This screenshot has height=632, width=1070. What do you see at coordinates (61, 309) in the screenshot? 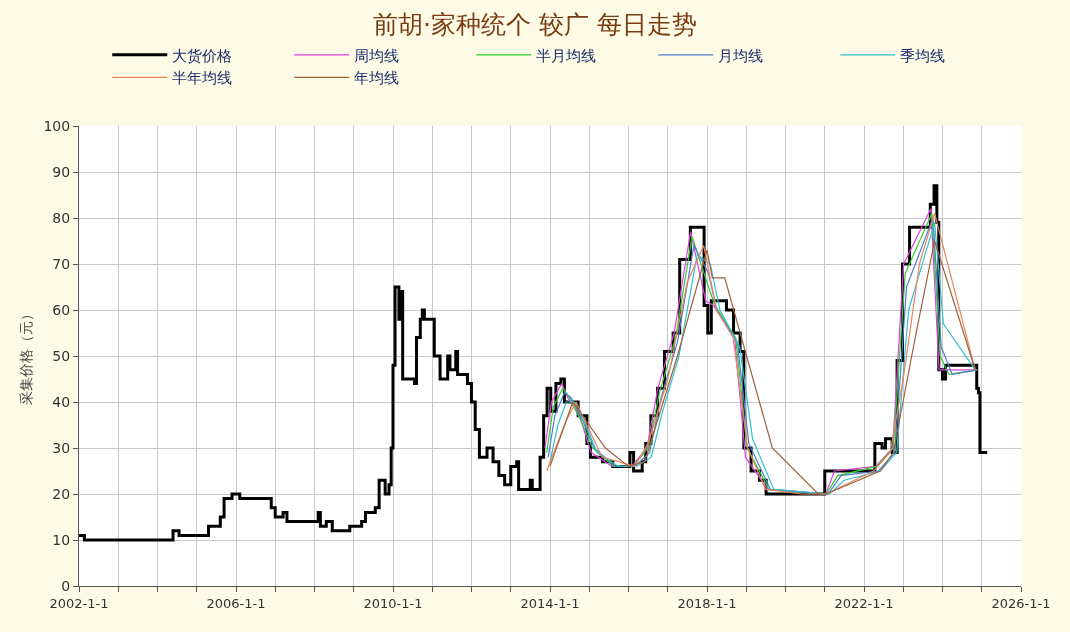
I see `y-tick-label: 60` at bounding box center [61, 309].